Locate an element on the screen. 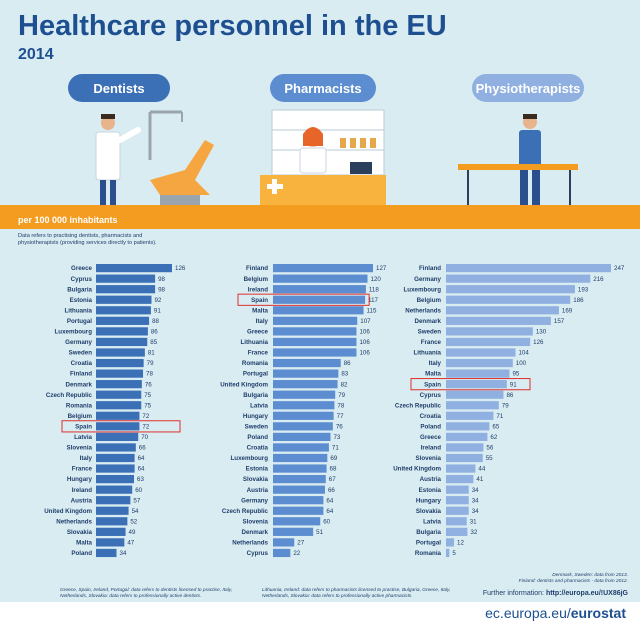 The width and height of the screenshot is (640, 625). unit-label: per 100 000 inhabitants is located at coordinates (68, 220).